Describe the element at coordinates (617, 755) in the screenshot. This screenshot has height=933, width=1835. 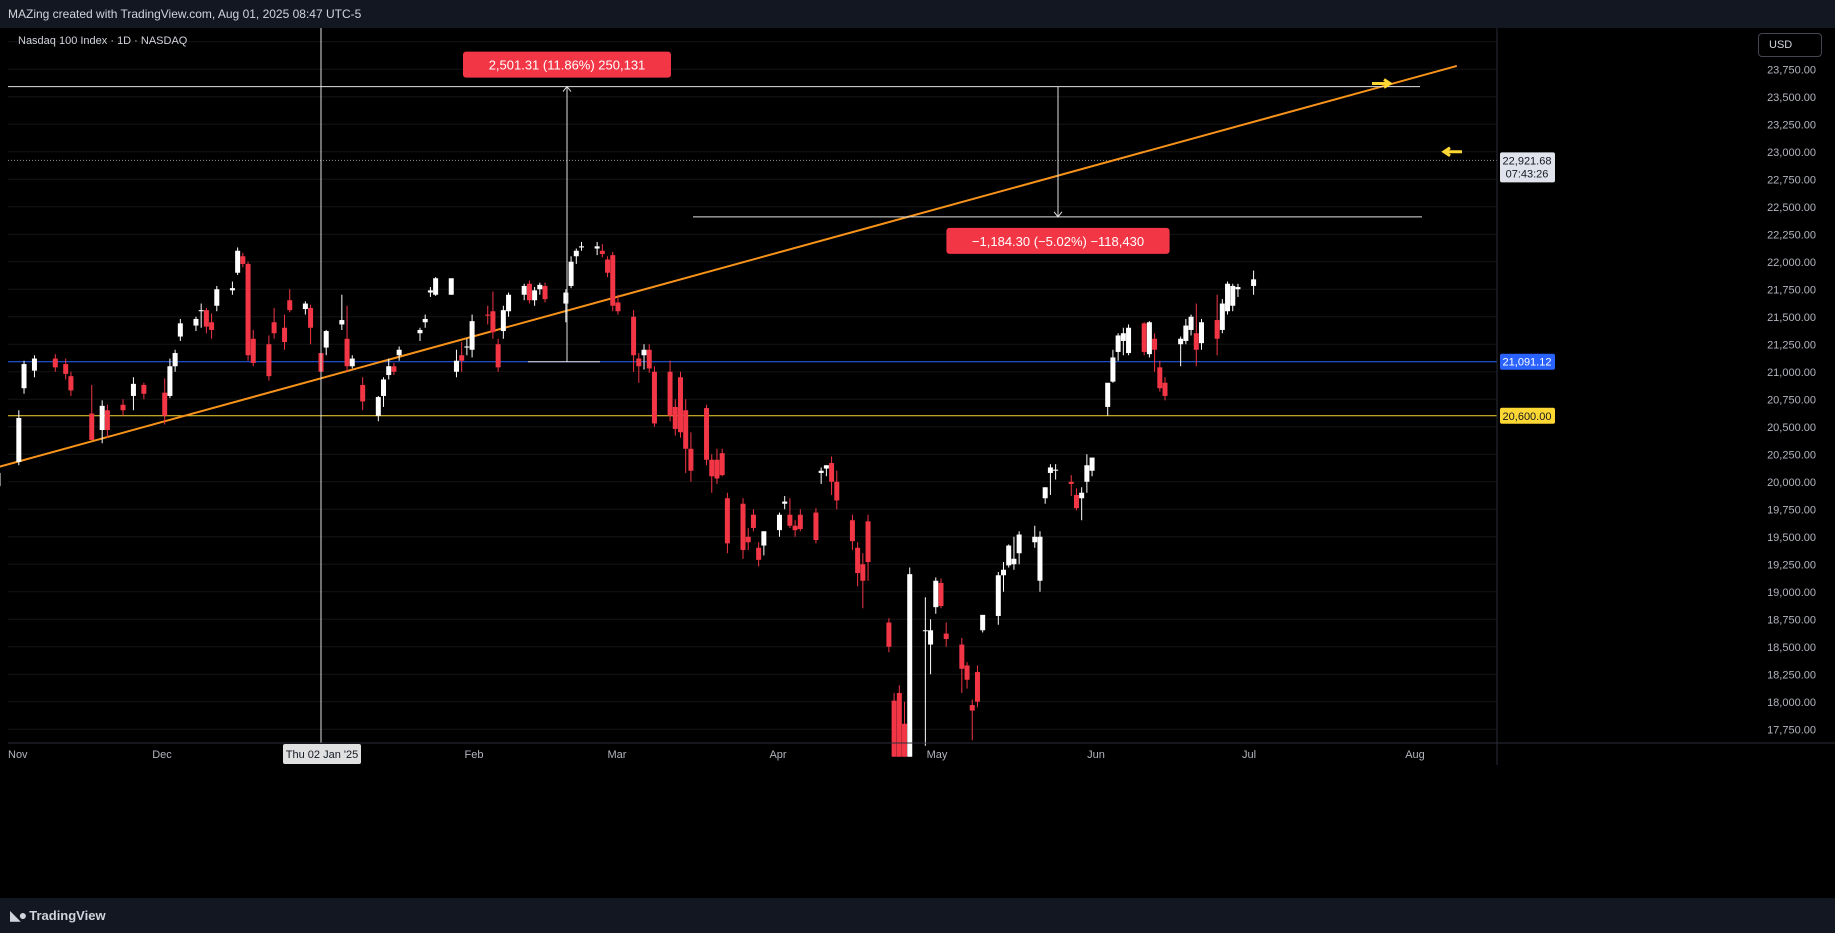
I see `time-tick-label: Mar` at that location.